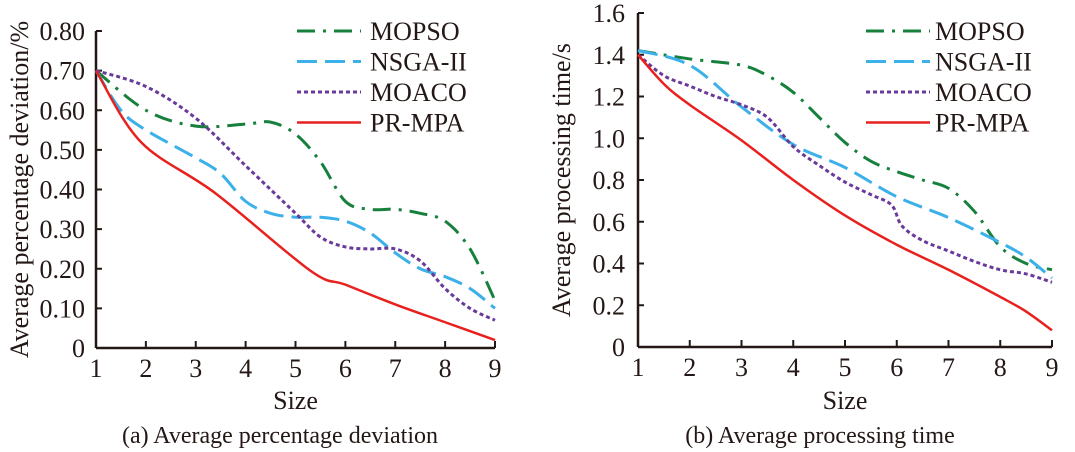 This screenshot has height=452, width=1075. Describe the element at coordinates (609, 97) in the screenshot. I see `y-tick-label: 1.2` at that location.